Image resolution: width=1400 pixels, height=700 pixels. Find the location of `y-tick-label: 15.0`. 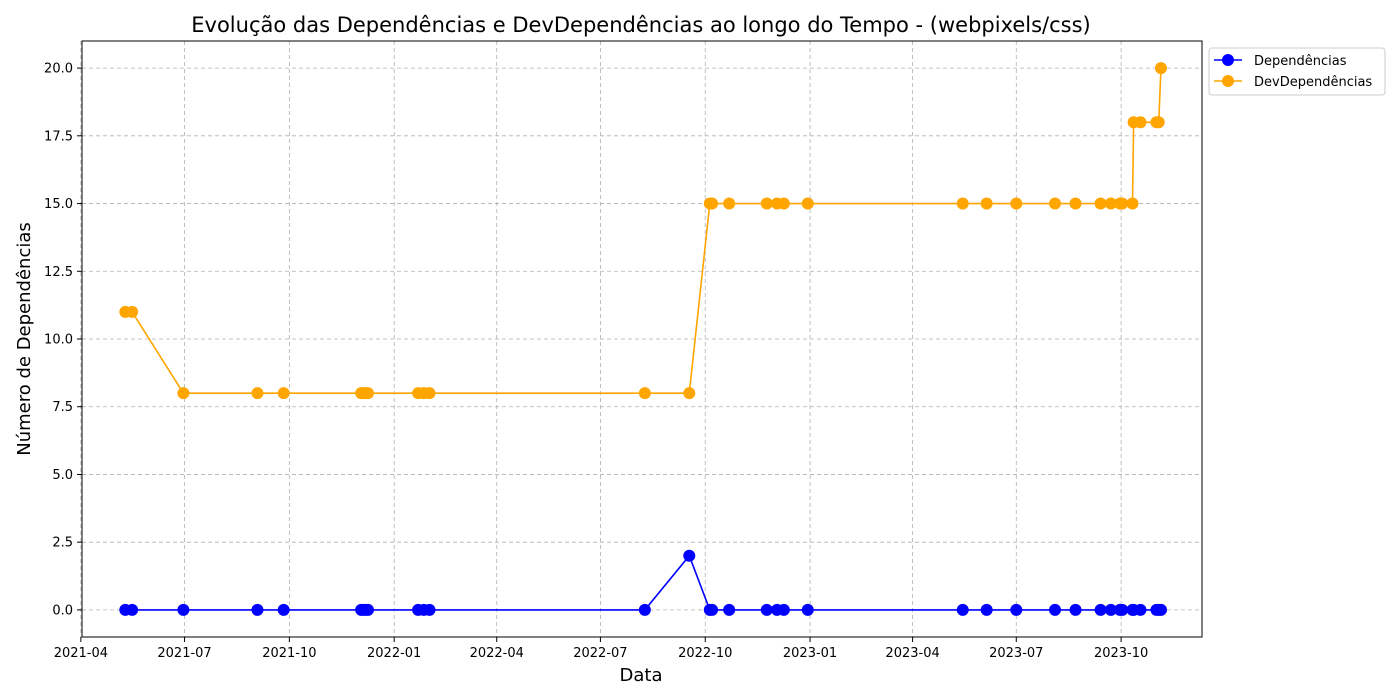

y-tick-label: 15.0 is located at coordinates (58, 204).